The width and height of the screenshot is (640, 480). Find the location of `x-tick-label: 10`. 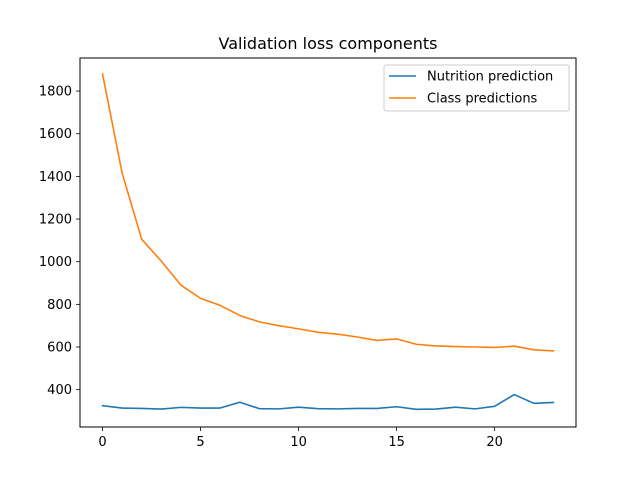

x-tick-label: 10 is located at coordinates (298, 442).